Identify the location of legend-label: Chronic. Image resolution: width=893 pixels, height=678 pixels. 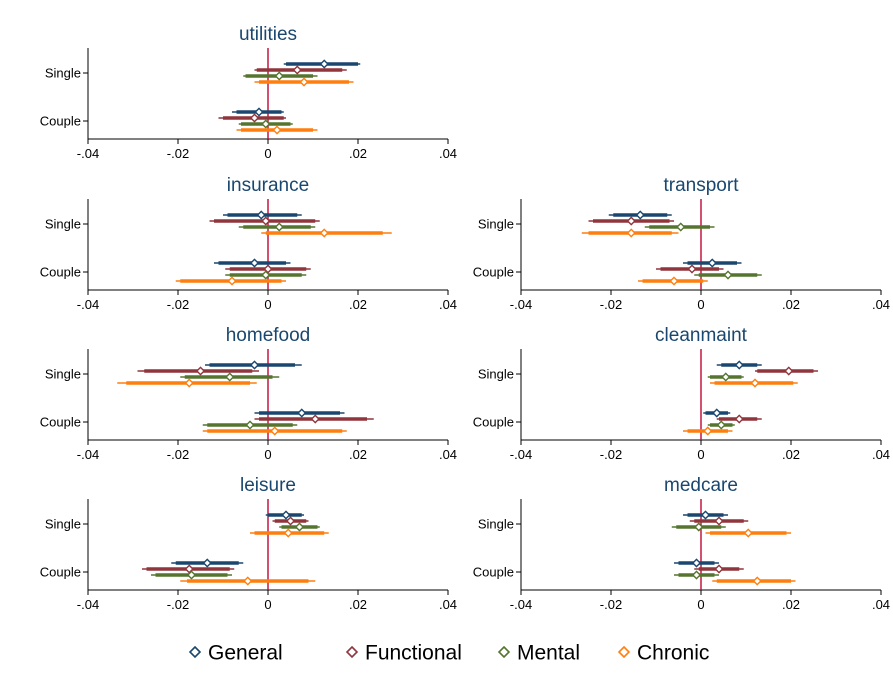
(673, 653).